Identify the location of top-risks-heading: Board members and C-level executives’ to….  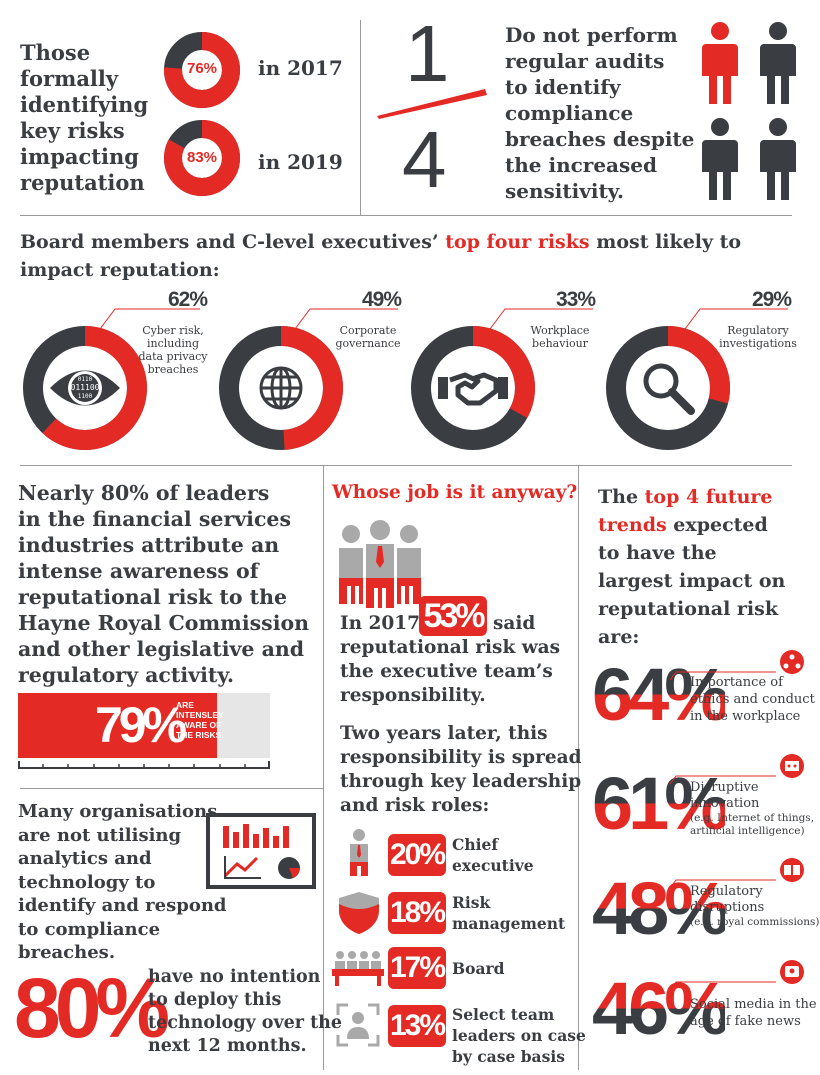
(381, 256).